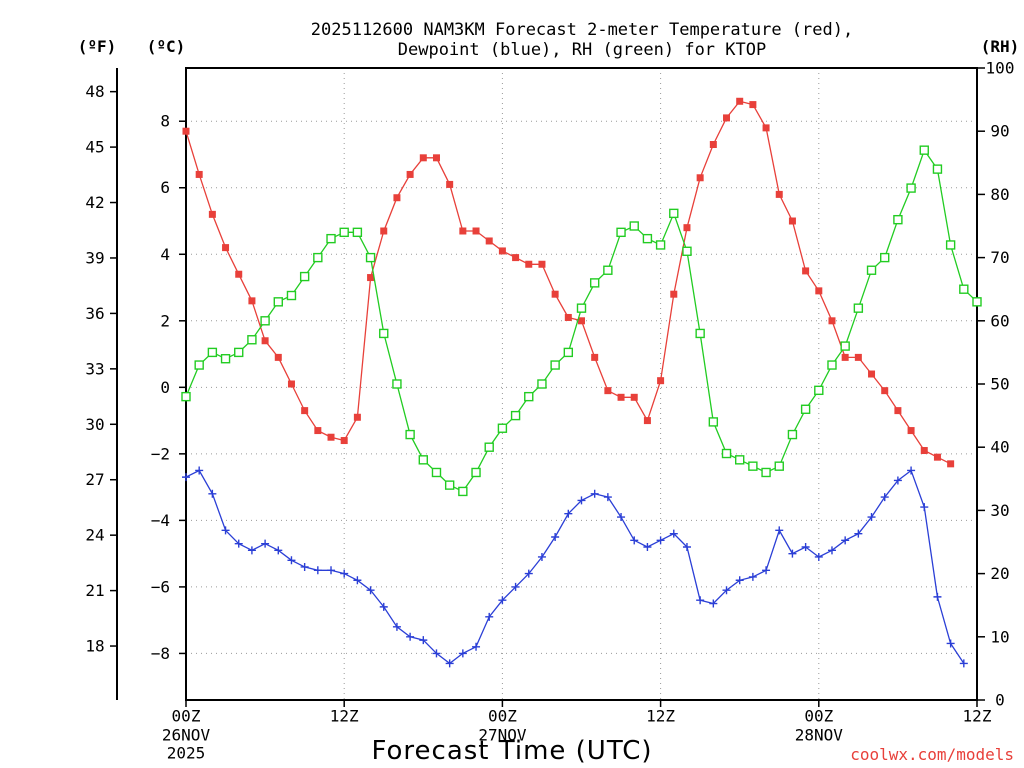 The width and height of the screenshot is (1024, 768). What do you see at coordinates (166, 46) in the screenshot?
I see `celsius-unit-label: (ºC)` at bounding box center [166, 46].